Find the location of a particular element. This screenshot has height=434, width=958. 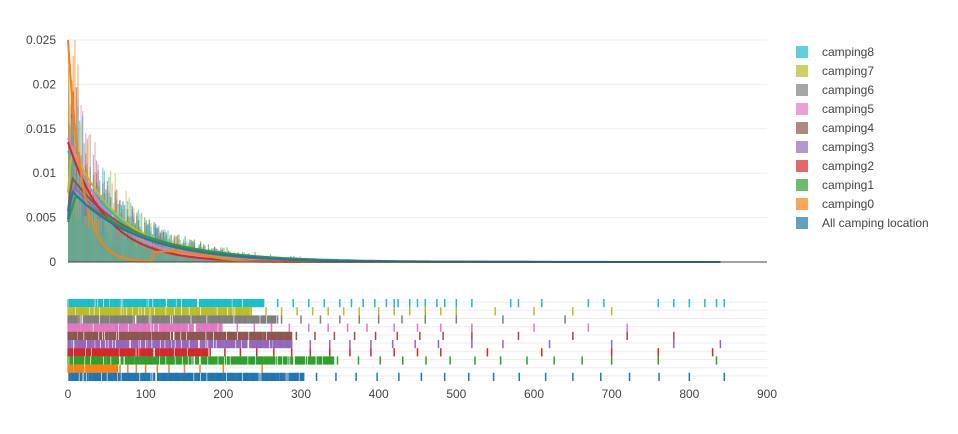

legend-item: camping3 is located at coordinates (835, 147).